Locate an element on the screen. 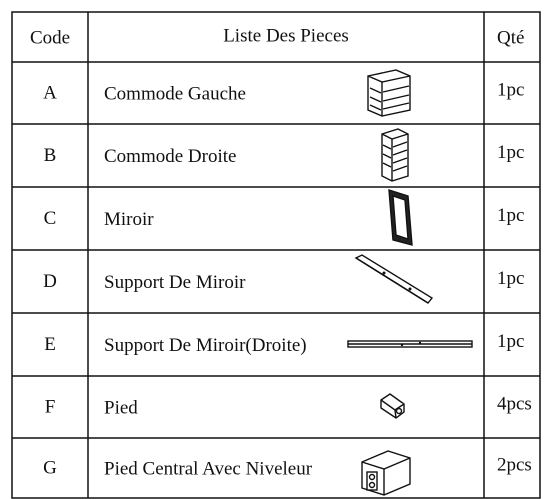  icon-support-droite is located at coordinates (410, 344).